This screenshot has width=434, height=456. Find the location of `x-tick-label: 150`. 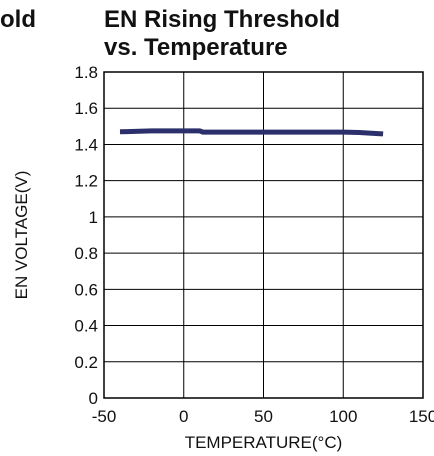

x-tick-label: 150 is located at coordinates (421, 416).